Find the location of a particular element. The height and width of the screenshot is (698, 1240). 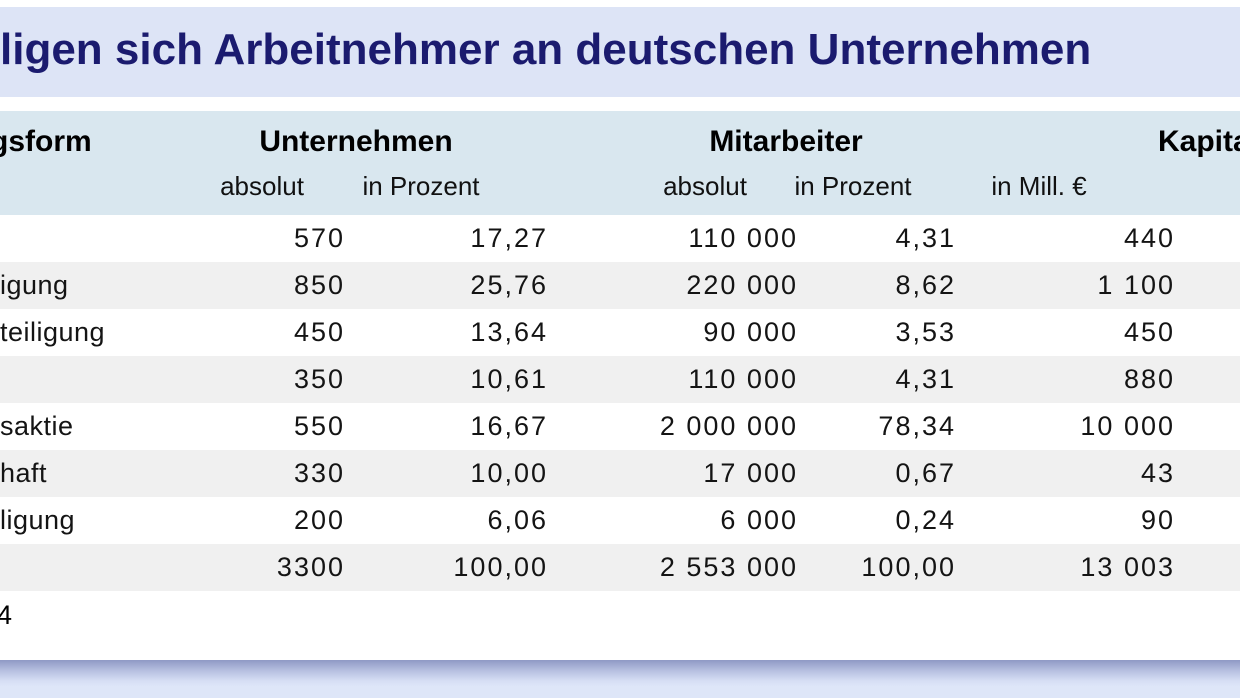

row-label: igung is located at coordinates (34, 285).